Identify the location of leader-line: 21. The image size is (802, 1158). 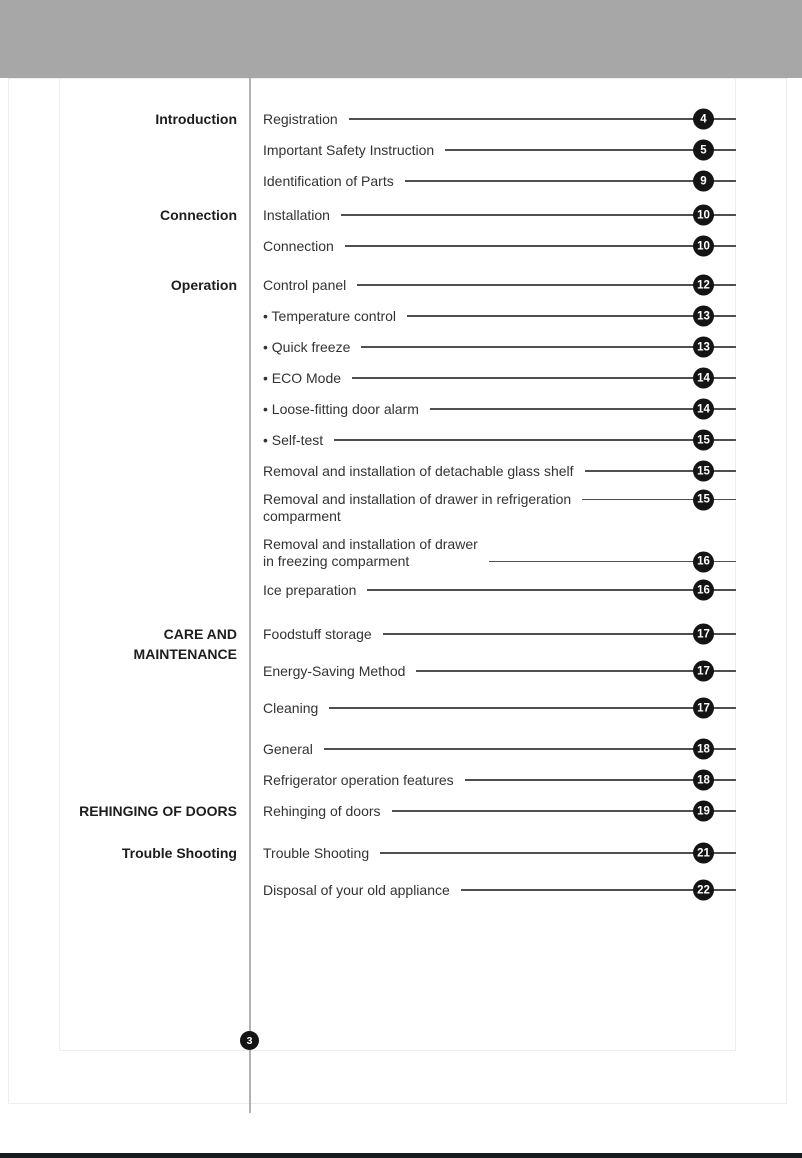
(552, 853).